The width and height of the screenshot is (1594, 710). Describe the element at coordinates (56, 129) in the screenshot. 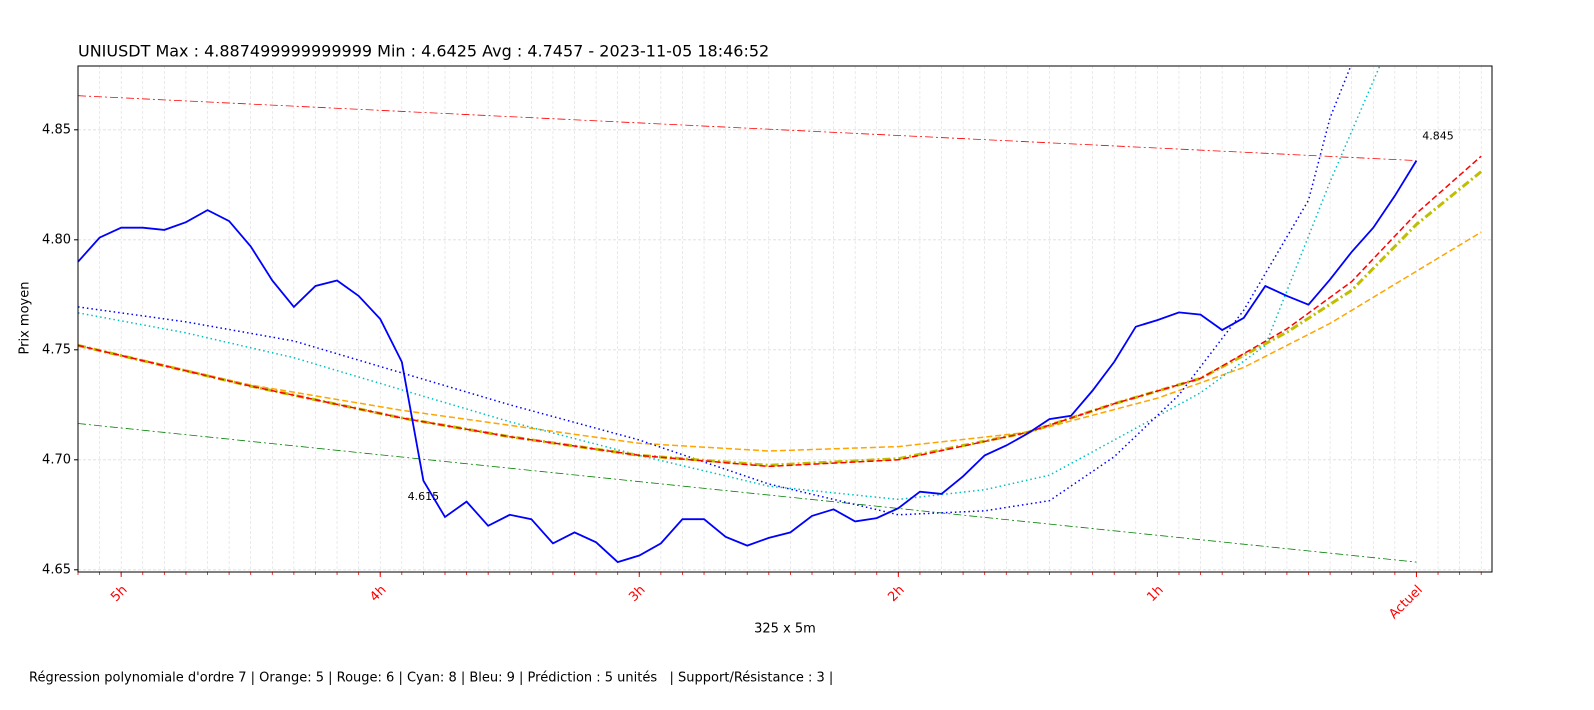

I see `y-tick-label: 4.85` at that location.